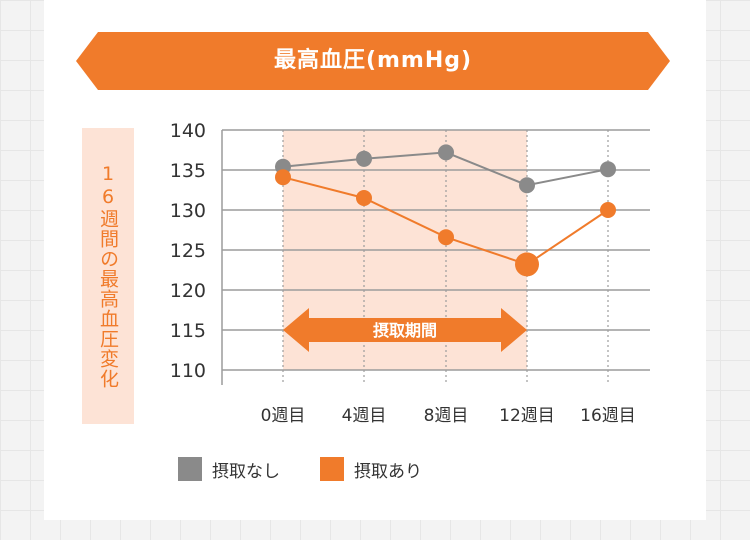 The width and height of the screenshot is (750, 540). I want to click on x-tick-label: 0週目, so click(283, 416).